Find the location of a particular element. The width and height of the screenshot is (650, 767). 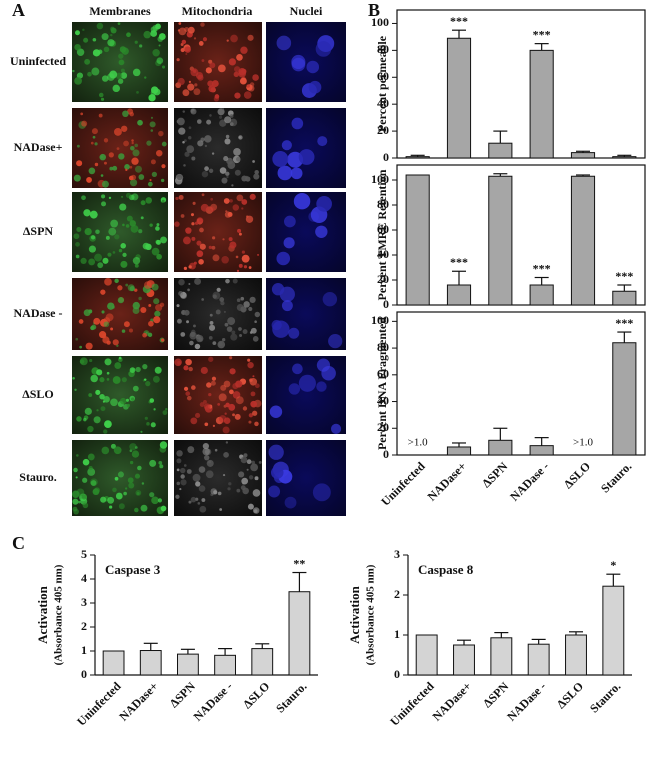

y-tick-label: 40 is located at coordinates (383, 254).